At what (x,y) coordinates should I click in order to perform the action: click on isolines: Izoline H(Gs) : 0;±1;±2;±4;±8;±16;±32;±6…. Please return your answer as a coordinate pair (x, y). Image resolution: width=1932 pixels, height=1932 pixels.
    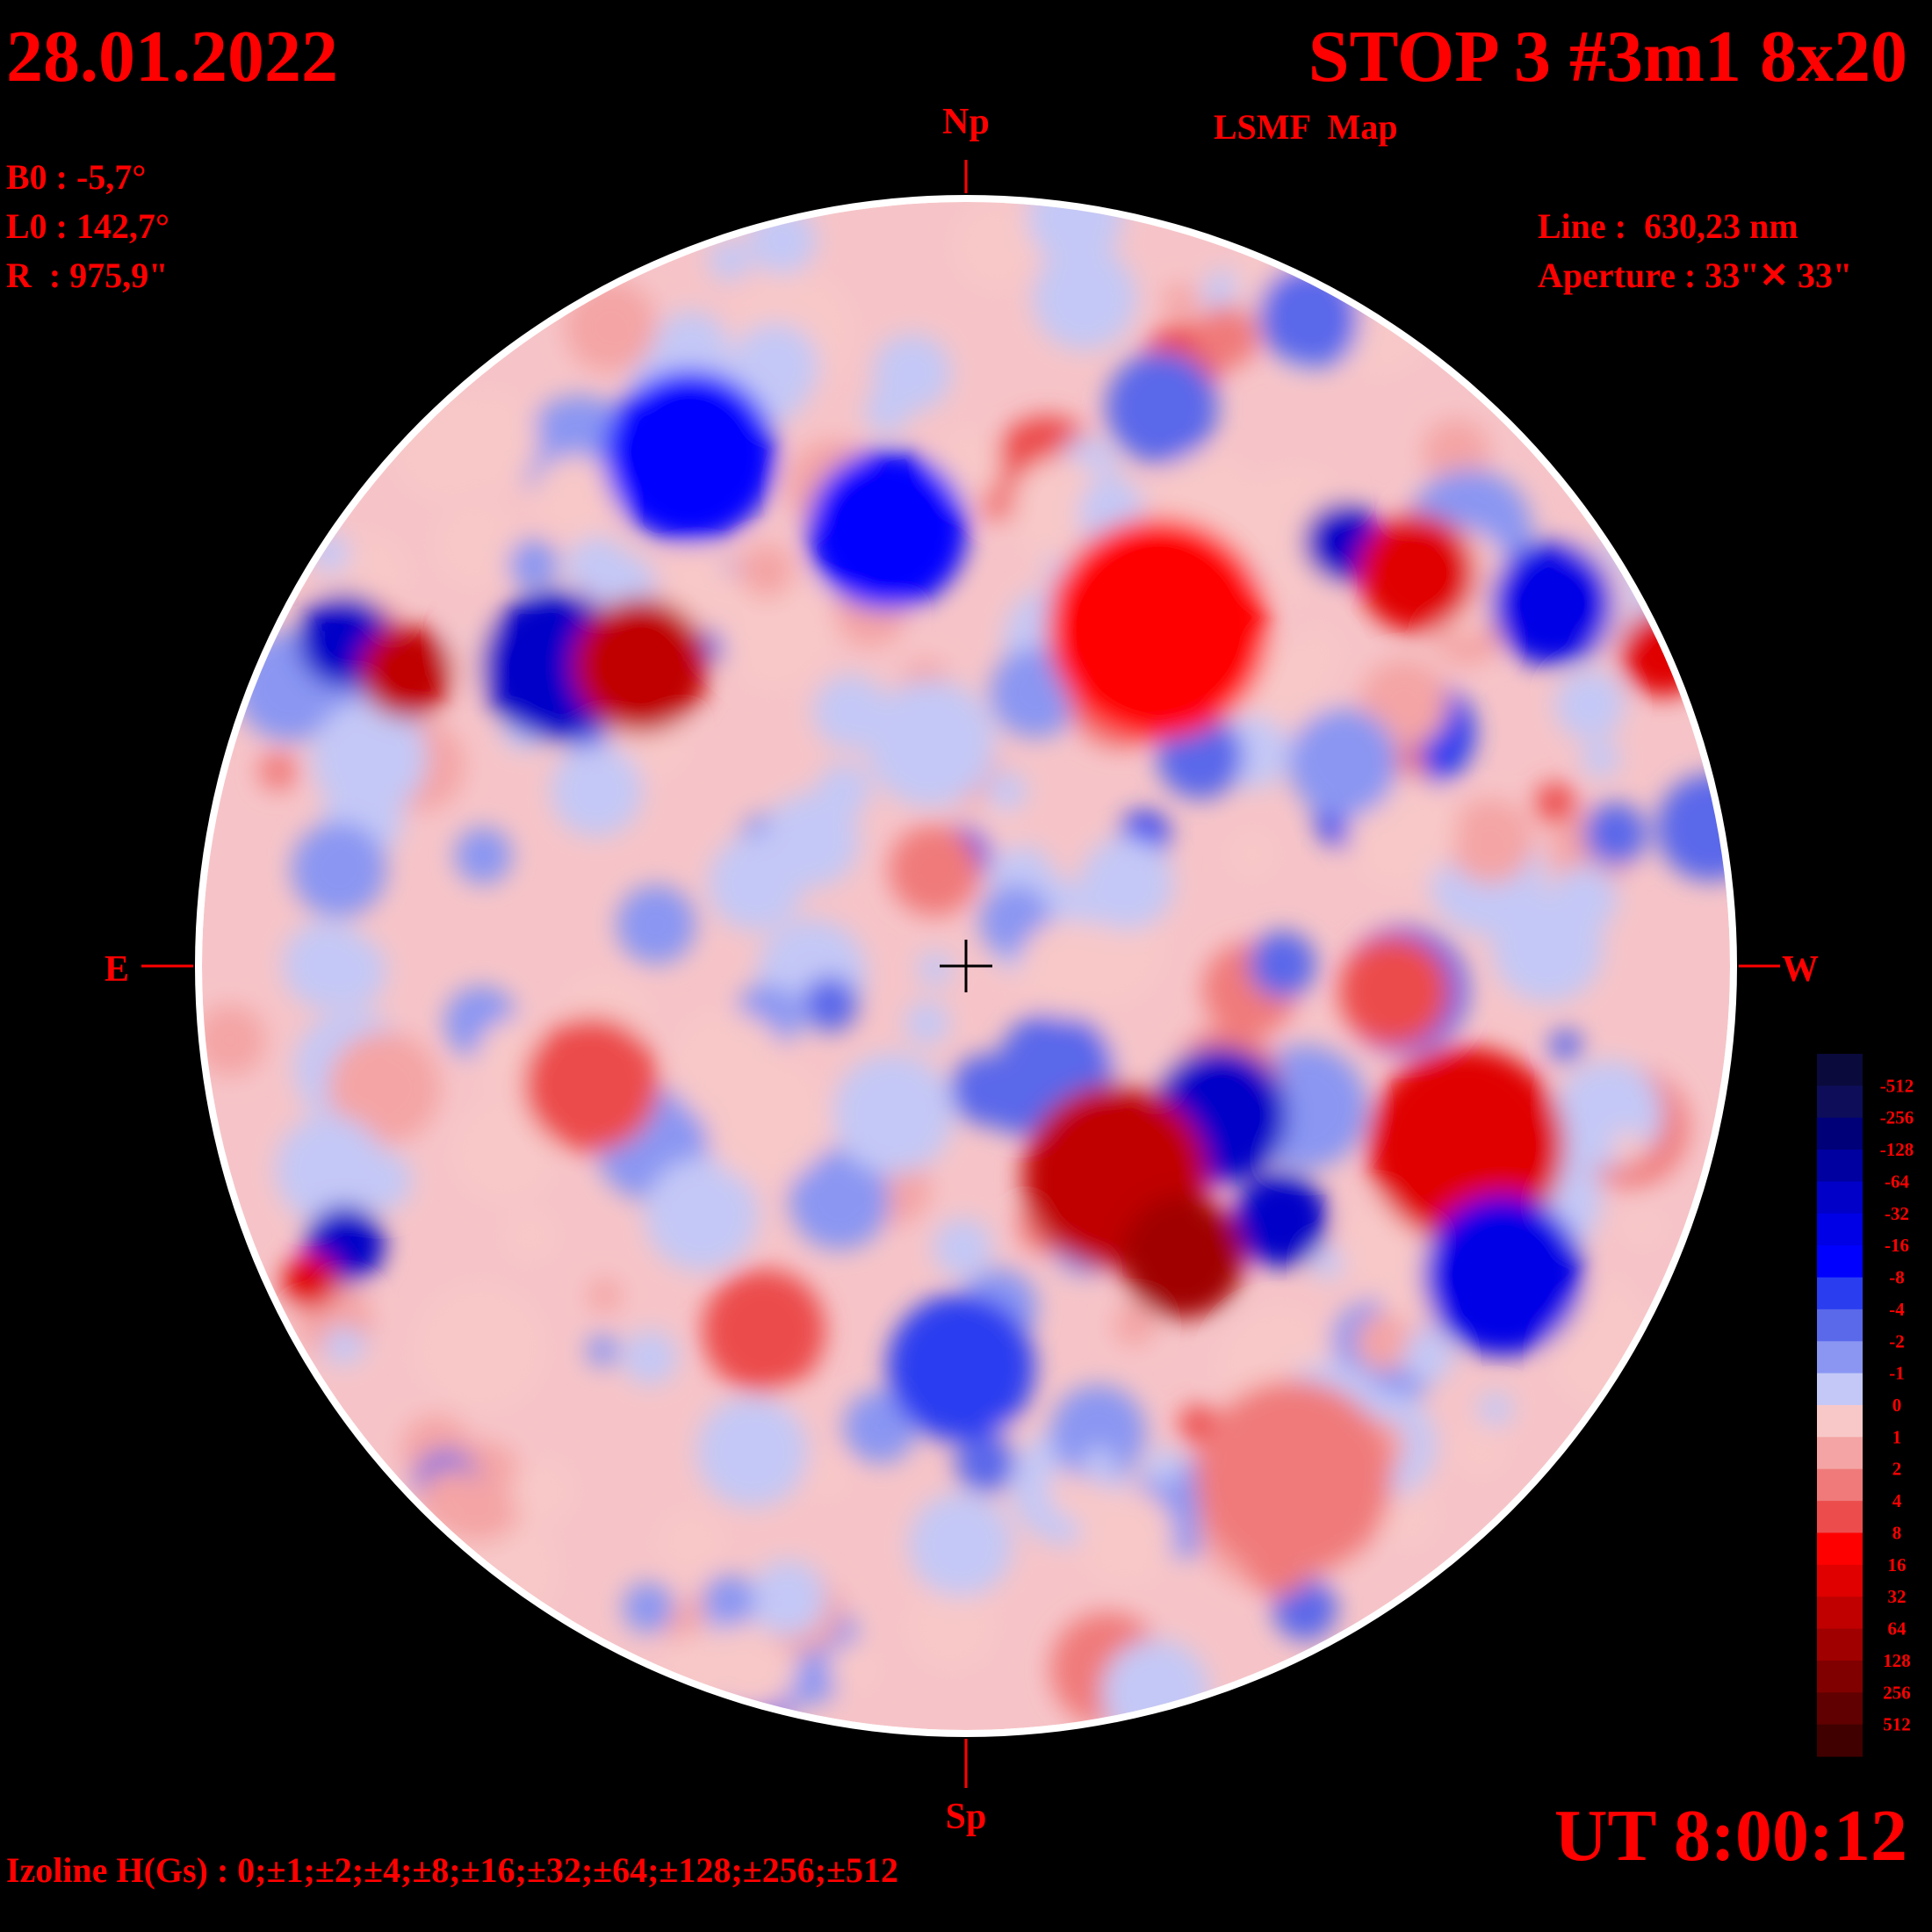
    Looking at the image, I should click on (452, 1870).